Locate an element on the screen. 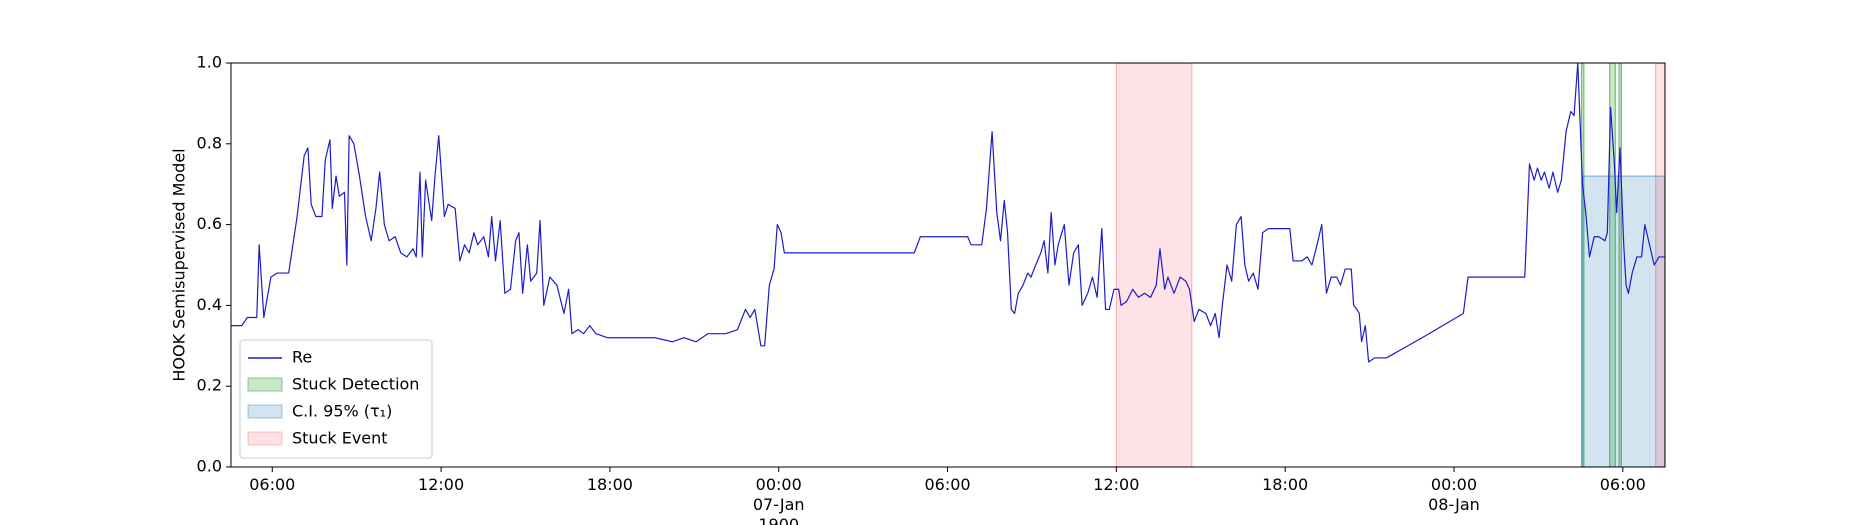  y-tick-label: 0.0 is located at coordinates (209, 466).